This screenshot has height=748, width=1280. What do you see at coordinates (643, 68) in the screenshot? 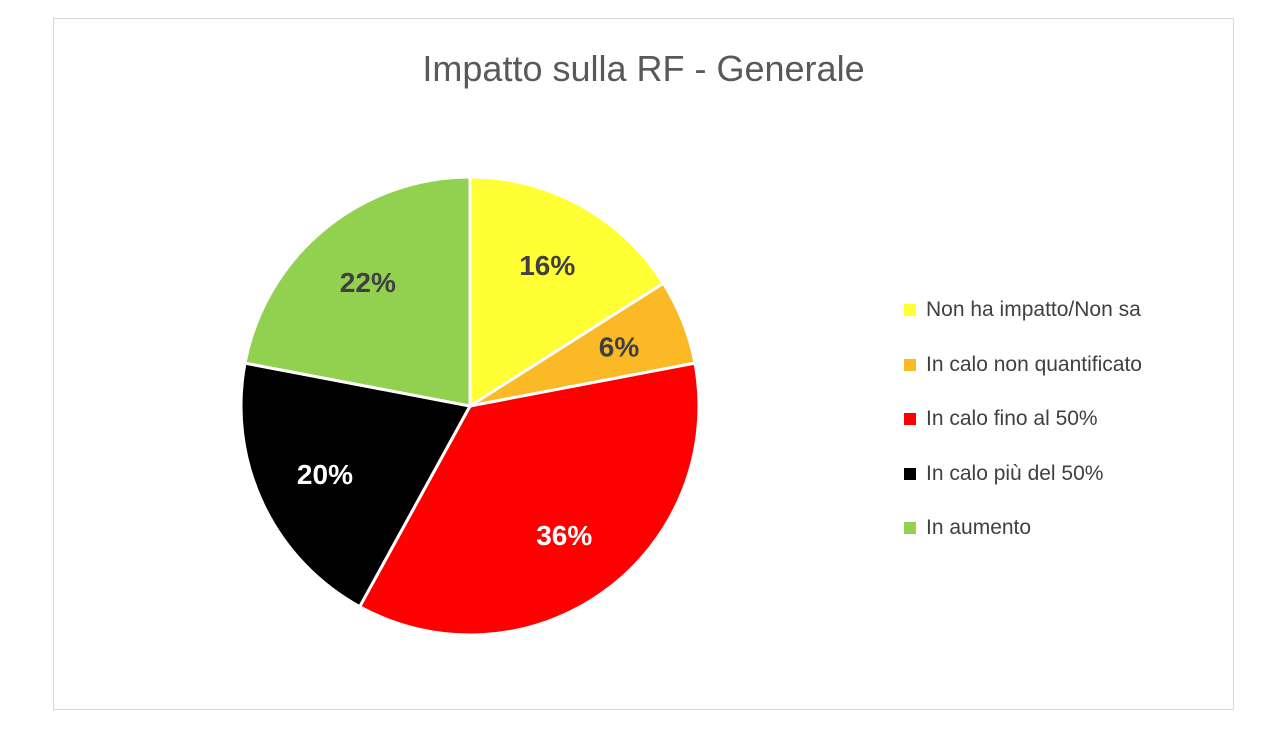
I see `chart-title: Impatto sulla RF - Generale` at bounding box center [643, 68].